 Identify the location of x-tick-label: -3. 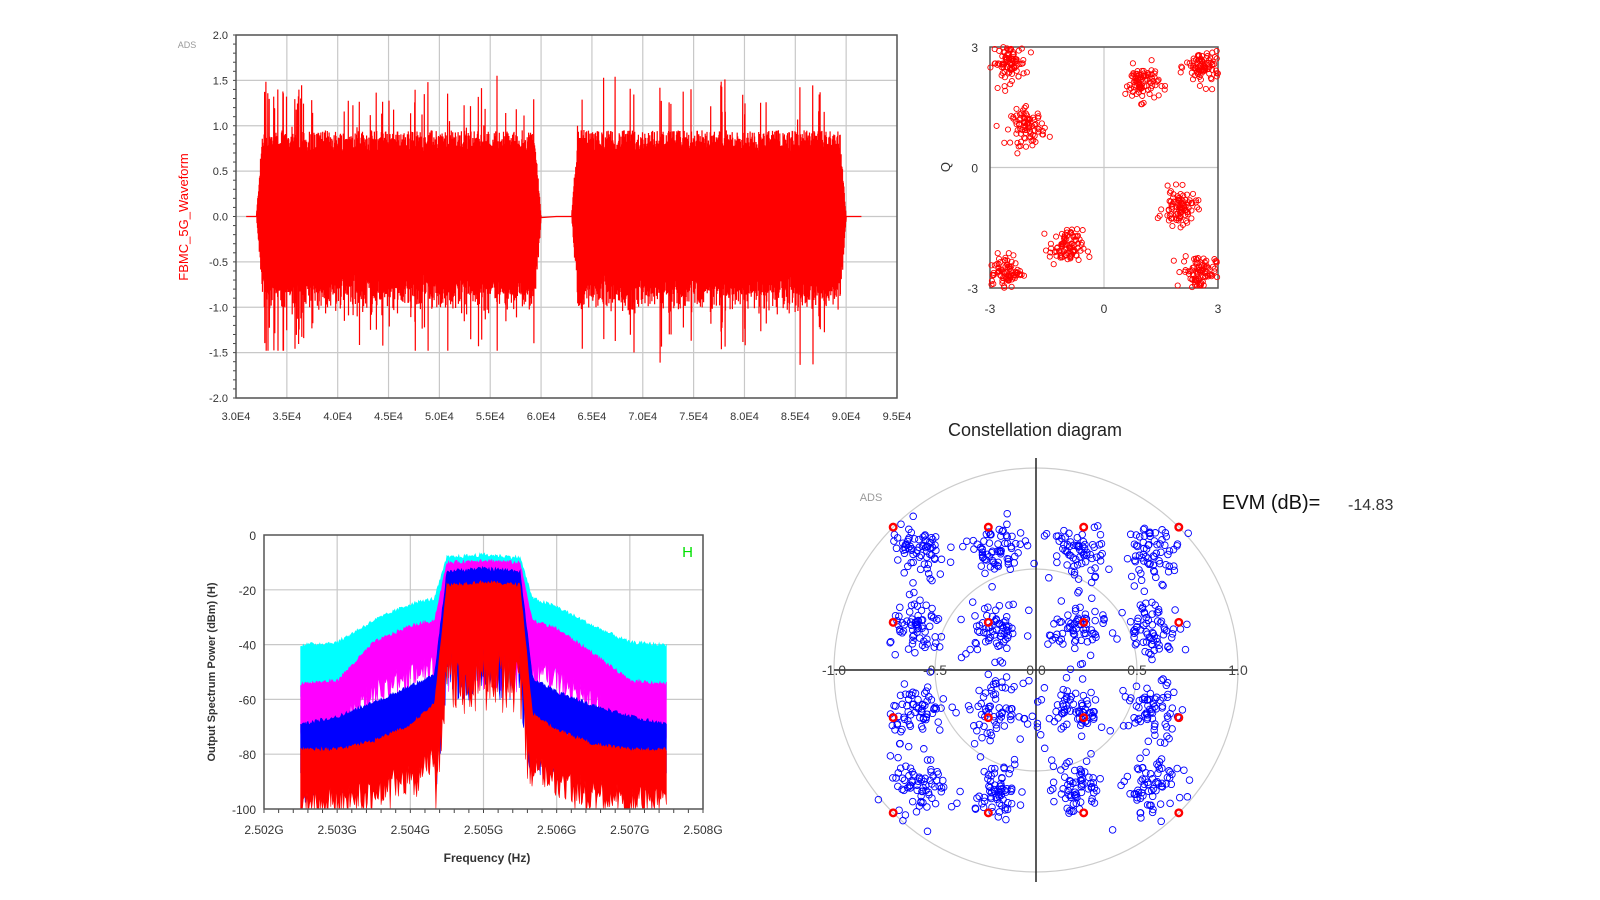
(990, 309).